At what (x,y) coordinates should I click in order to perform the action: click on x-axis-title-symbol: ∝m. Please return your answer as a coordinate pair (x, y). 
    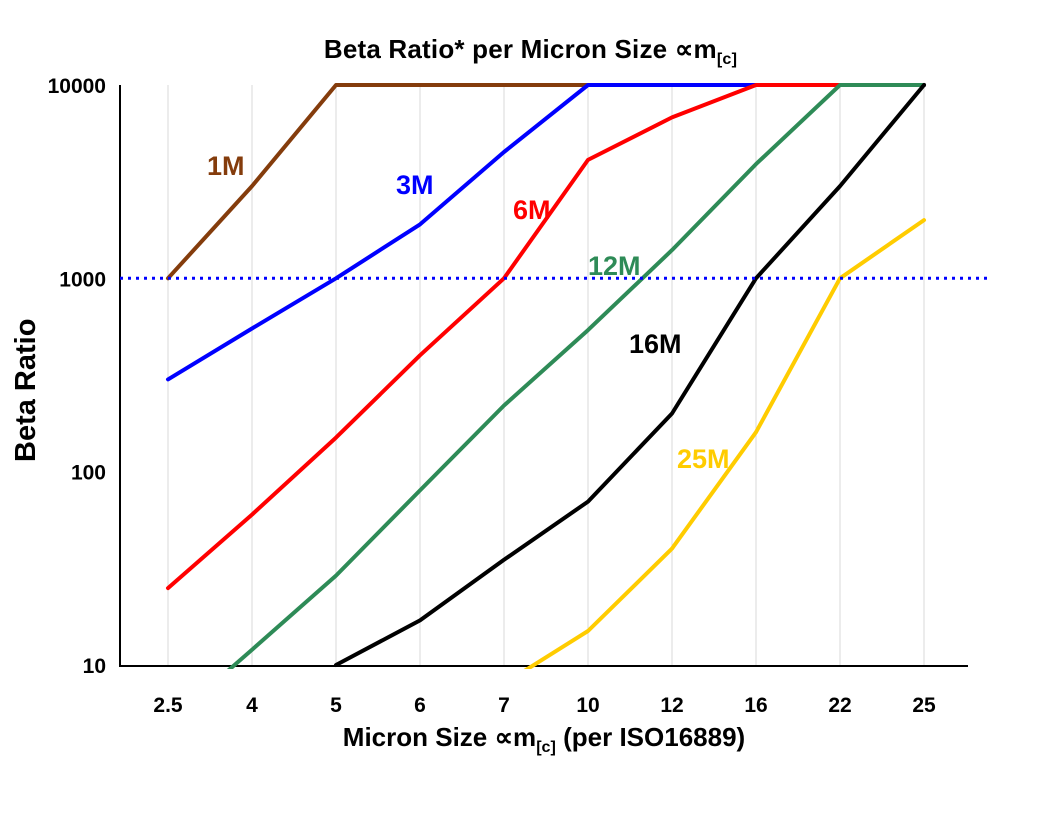
    Looking at the image, I should click on (515, 737).